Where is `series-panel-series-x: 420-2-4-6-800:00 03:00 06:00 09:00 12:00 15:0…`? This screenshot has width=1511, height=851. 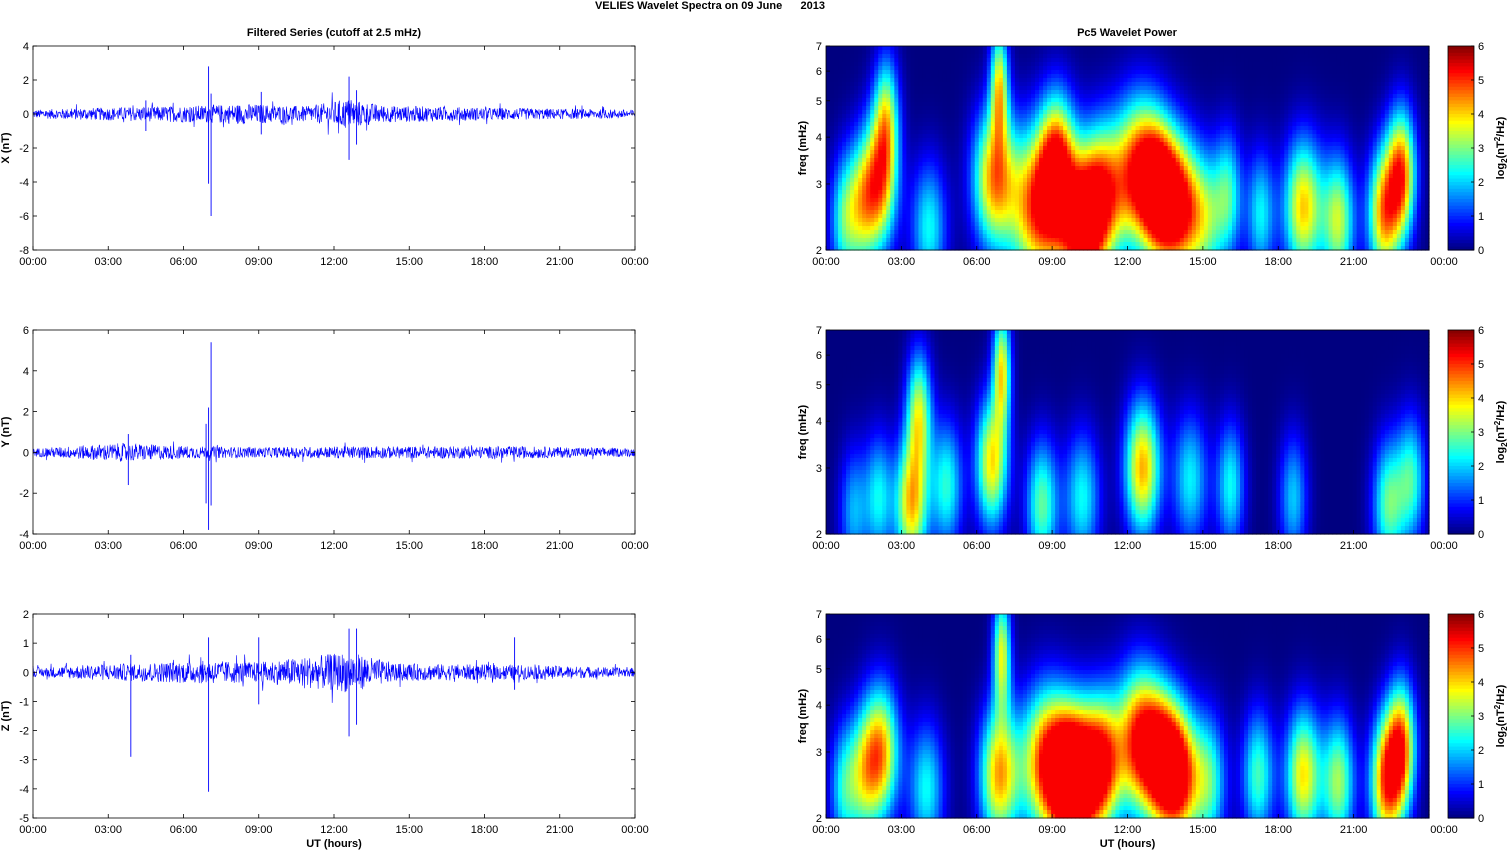 series-panel-series-x: 420-2-4-6-800:00 03:00 06:00 09:00 12:00 15:0… is located at coordinates (324, 154).